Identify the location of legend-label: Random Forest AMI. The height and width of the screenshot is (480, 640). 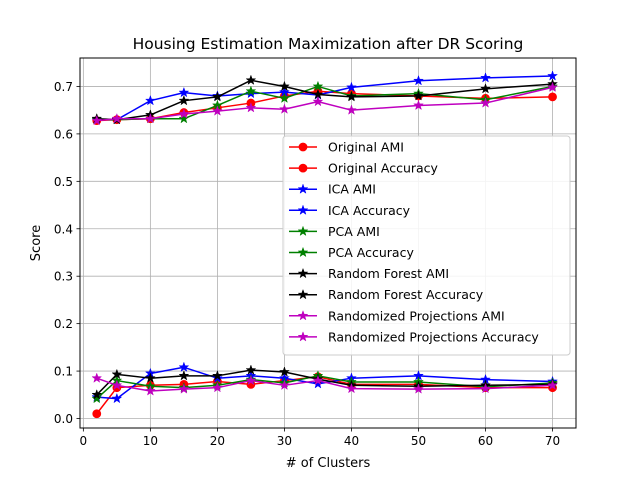
(388, 273).